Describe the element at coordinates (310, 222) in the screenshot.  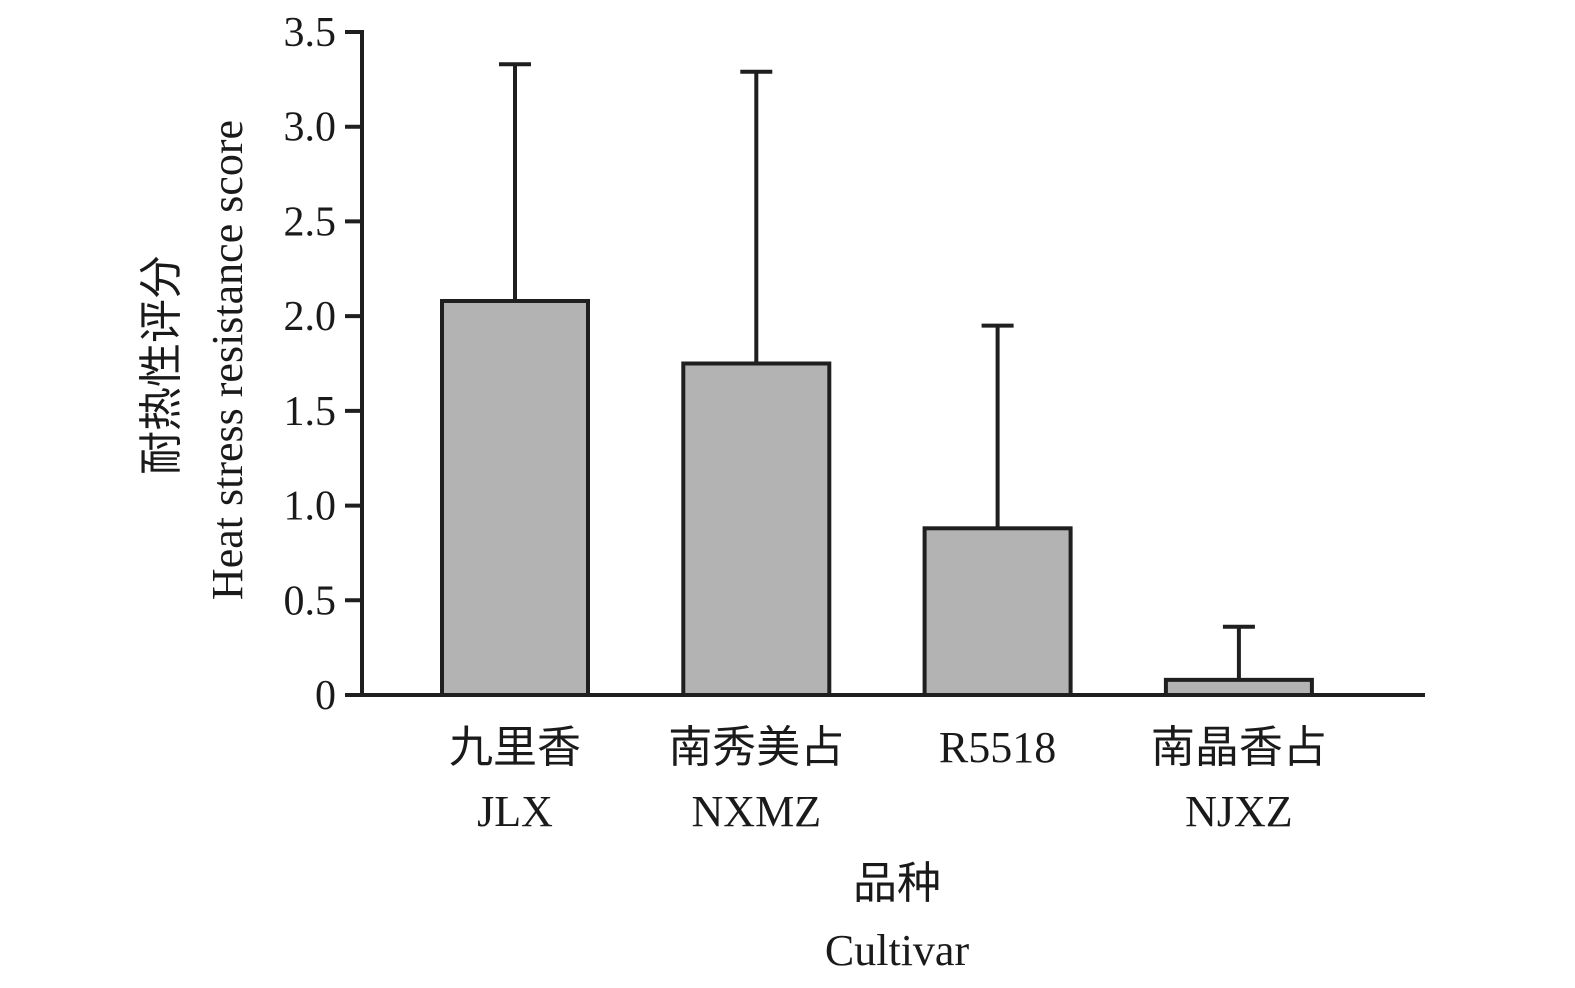
I see `y-tick-label: 2.5` at that location.